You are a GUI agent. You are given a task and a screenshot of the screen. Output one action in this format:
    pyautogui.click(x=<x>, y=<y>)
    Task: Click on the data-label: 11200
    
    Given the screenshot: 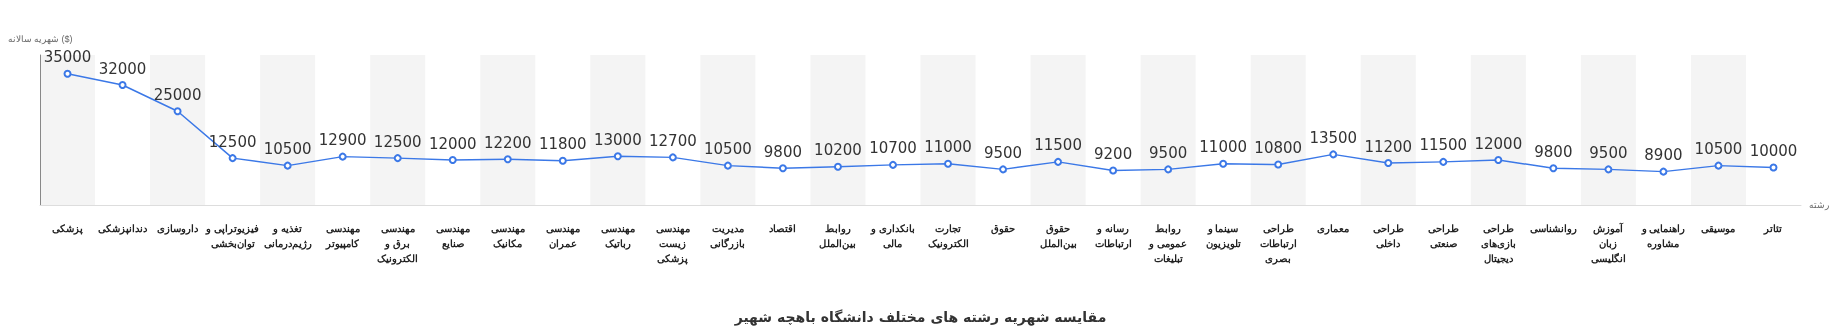 What is the action you would take?
    pyautogui.click(x=1388, y=146)
    